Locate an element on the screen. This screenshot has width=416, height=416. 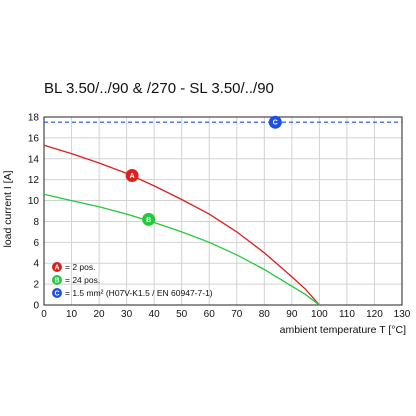
marker-badge-b is located at coordinates (149, 219).